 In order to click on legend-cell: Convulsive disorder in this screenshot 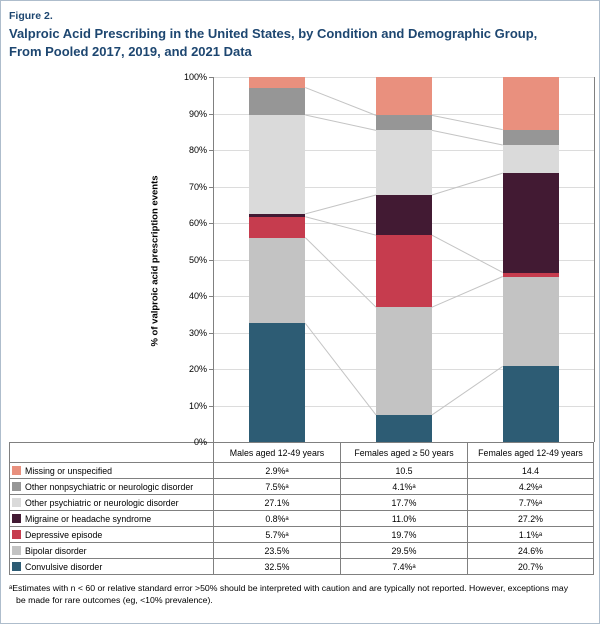, I will do `click(111, 567)`.